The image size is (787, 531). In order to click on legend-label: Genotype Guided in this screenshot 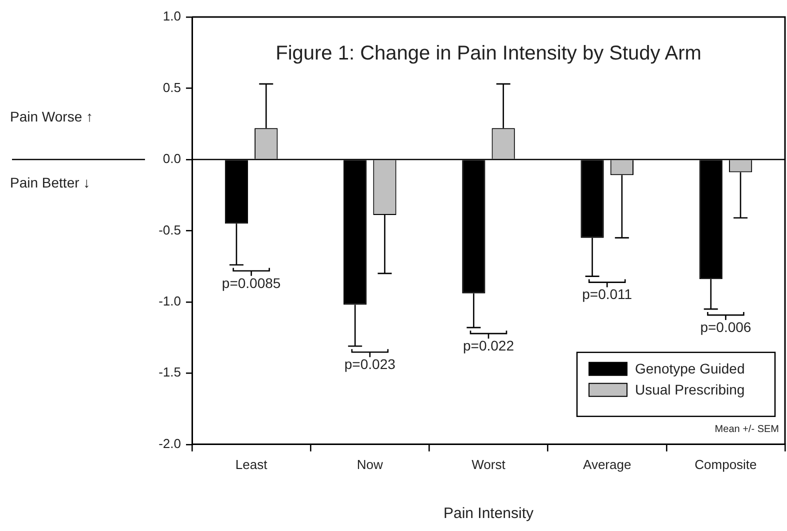, I will do `click(690, 368)`.